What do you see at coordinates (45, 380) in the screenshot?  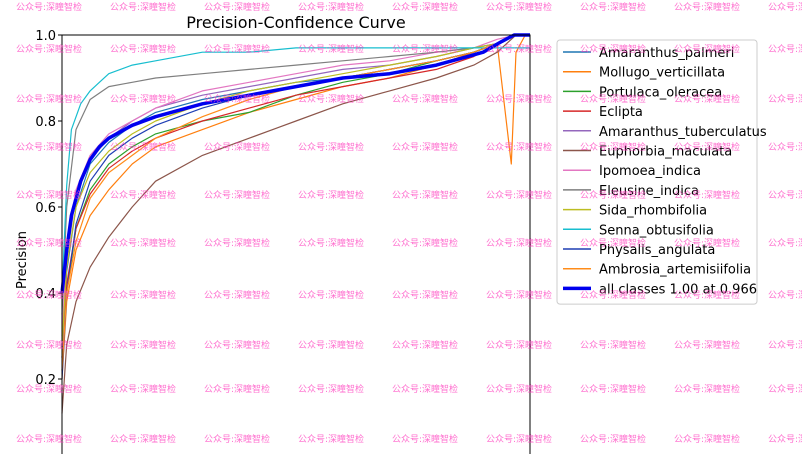 I see `y-tick-label: 0.2` at bounding box center [45, 380].